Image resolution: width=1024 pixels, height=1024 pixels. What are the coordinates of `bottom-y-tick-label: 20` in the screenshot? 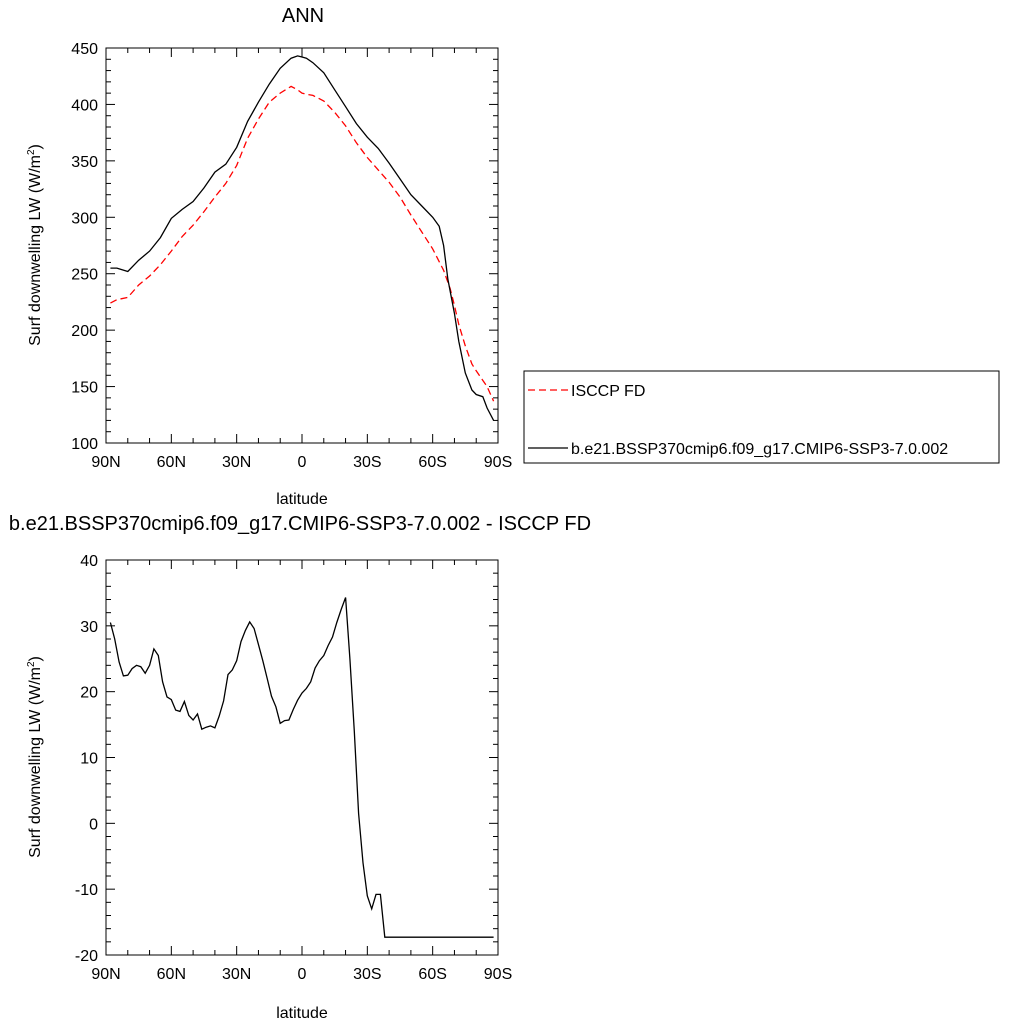 It's located at (89, 693).